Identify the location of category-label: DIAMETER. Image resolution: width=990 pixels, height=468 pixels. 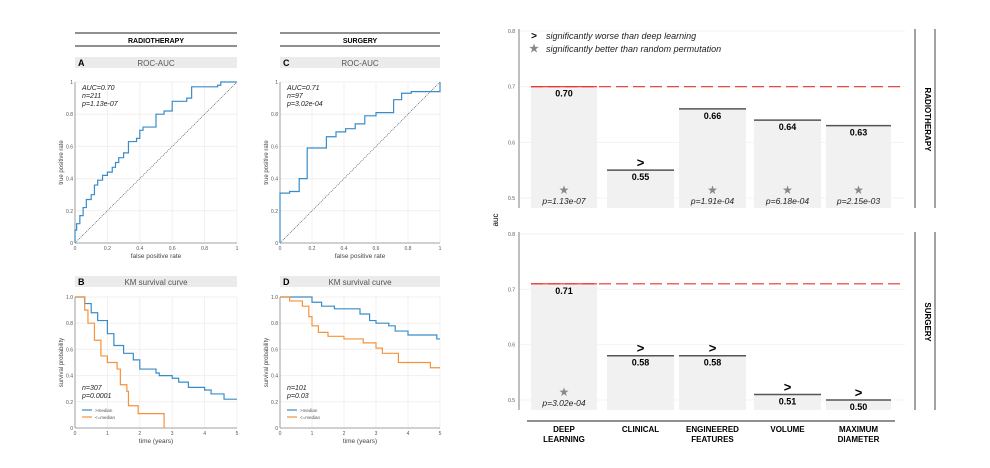
(859, 439).